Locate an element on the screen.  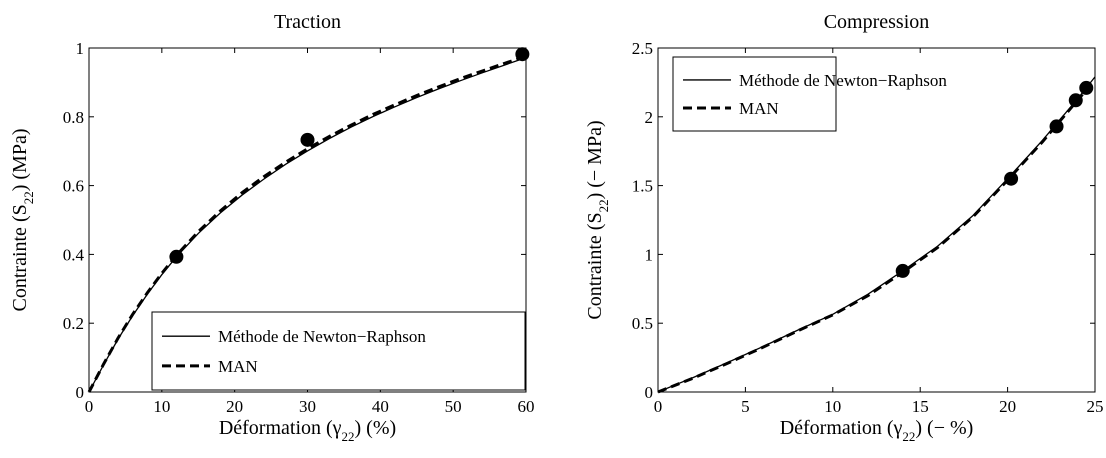
traction-x-axis-label: Déformation (γ22) (%) is located at coordinates (307, 430).